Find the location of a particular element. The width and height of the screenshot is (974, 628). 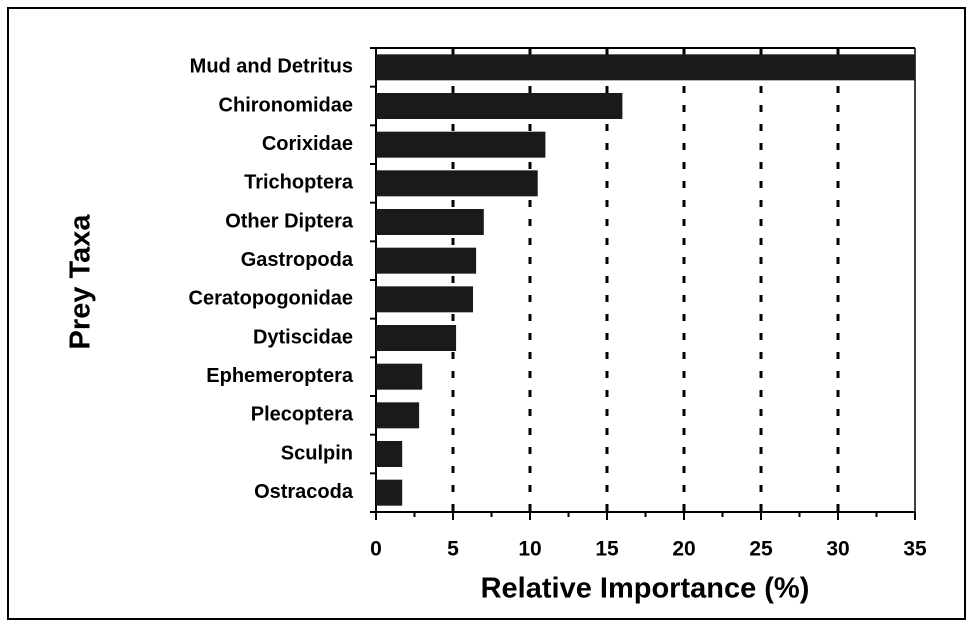

y-tick-label: Ostracoda is located at coordinates (304, 492).